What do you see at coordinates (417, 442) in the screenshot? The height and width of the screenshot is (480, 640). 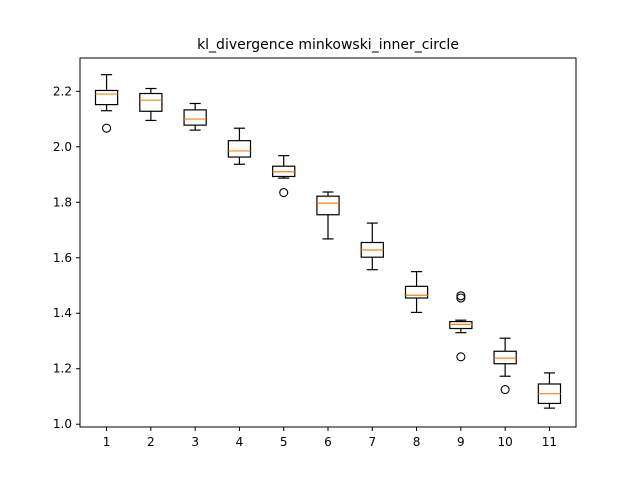 I see `x-tick-label: 8` at bounding box center [417, 442].